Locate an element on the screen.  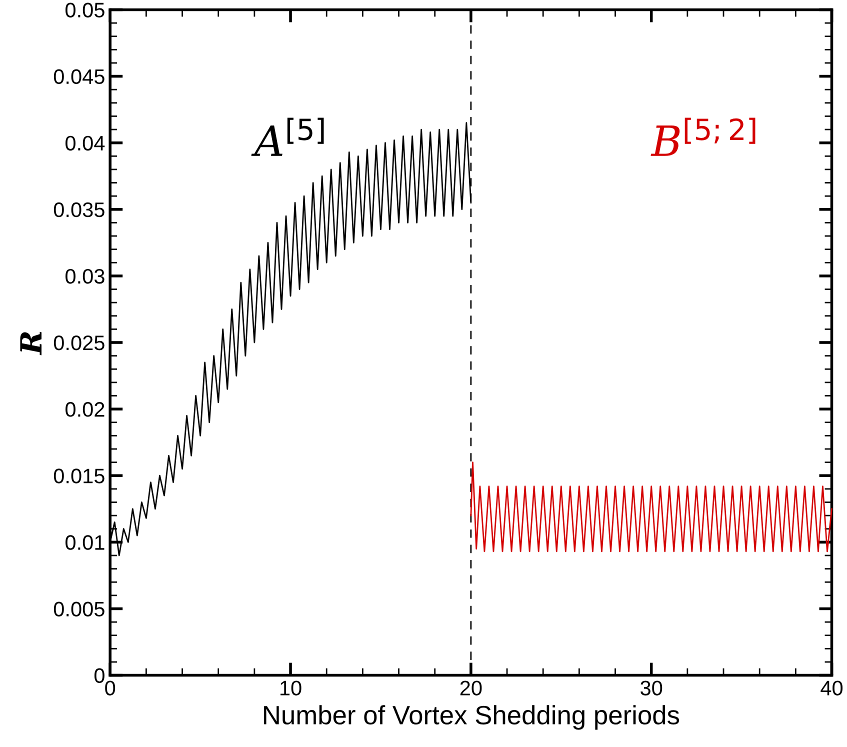
x-axis-title: Number of Vortex Shedding periods is located at coordinates (472, 717).